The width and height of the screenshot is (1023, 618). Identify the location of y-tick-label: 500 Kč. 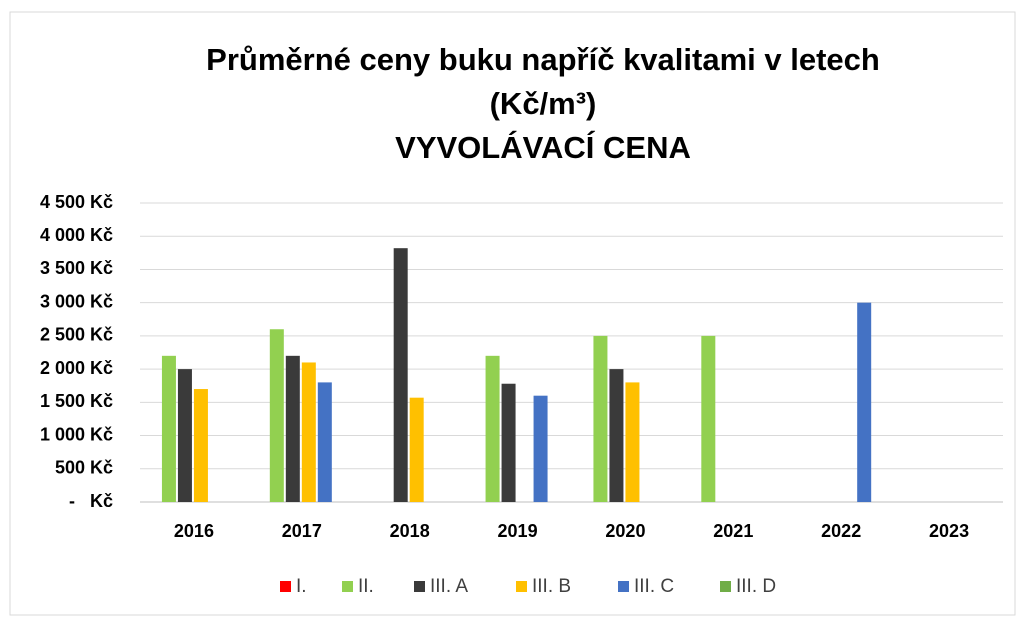
(84, 468).